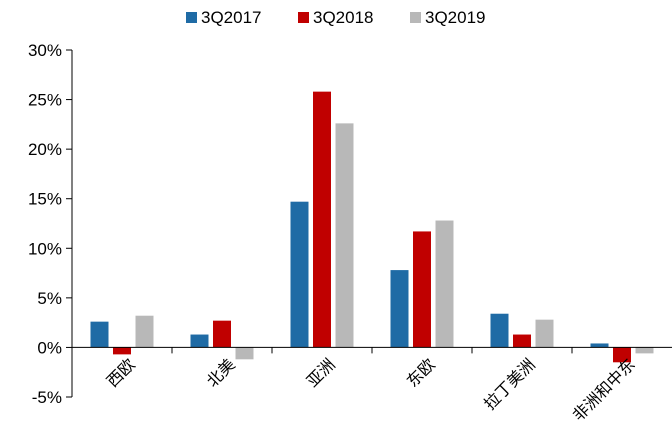  What do you see at coordinates (455, 17) in the screenshot?
I see `legend-label: 3Q2019` at bounding box center [455, 17].